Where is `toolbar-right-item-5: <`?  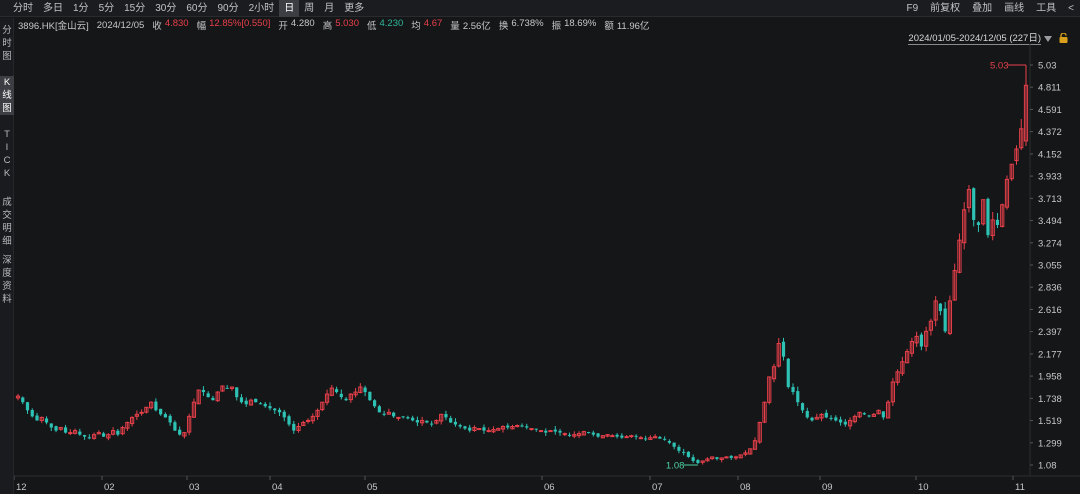
toolbar-right-item-5: < is located at coordinates (1071, 8).